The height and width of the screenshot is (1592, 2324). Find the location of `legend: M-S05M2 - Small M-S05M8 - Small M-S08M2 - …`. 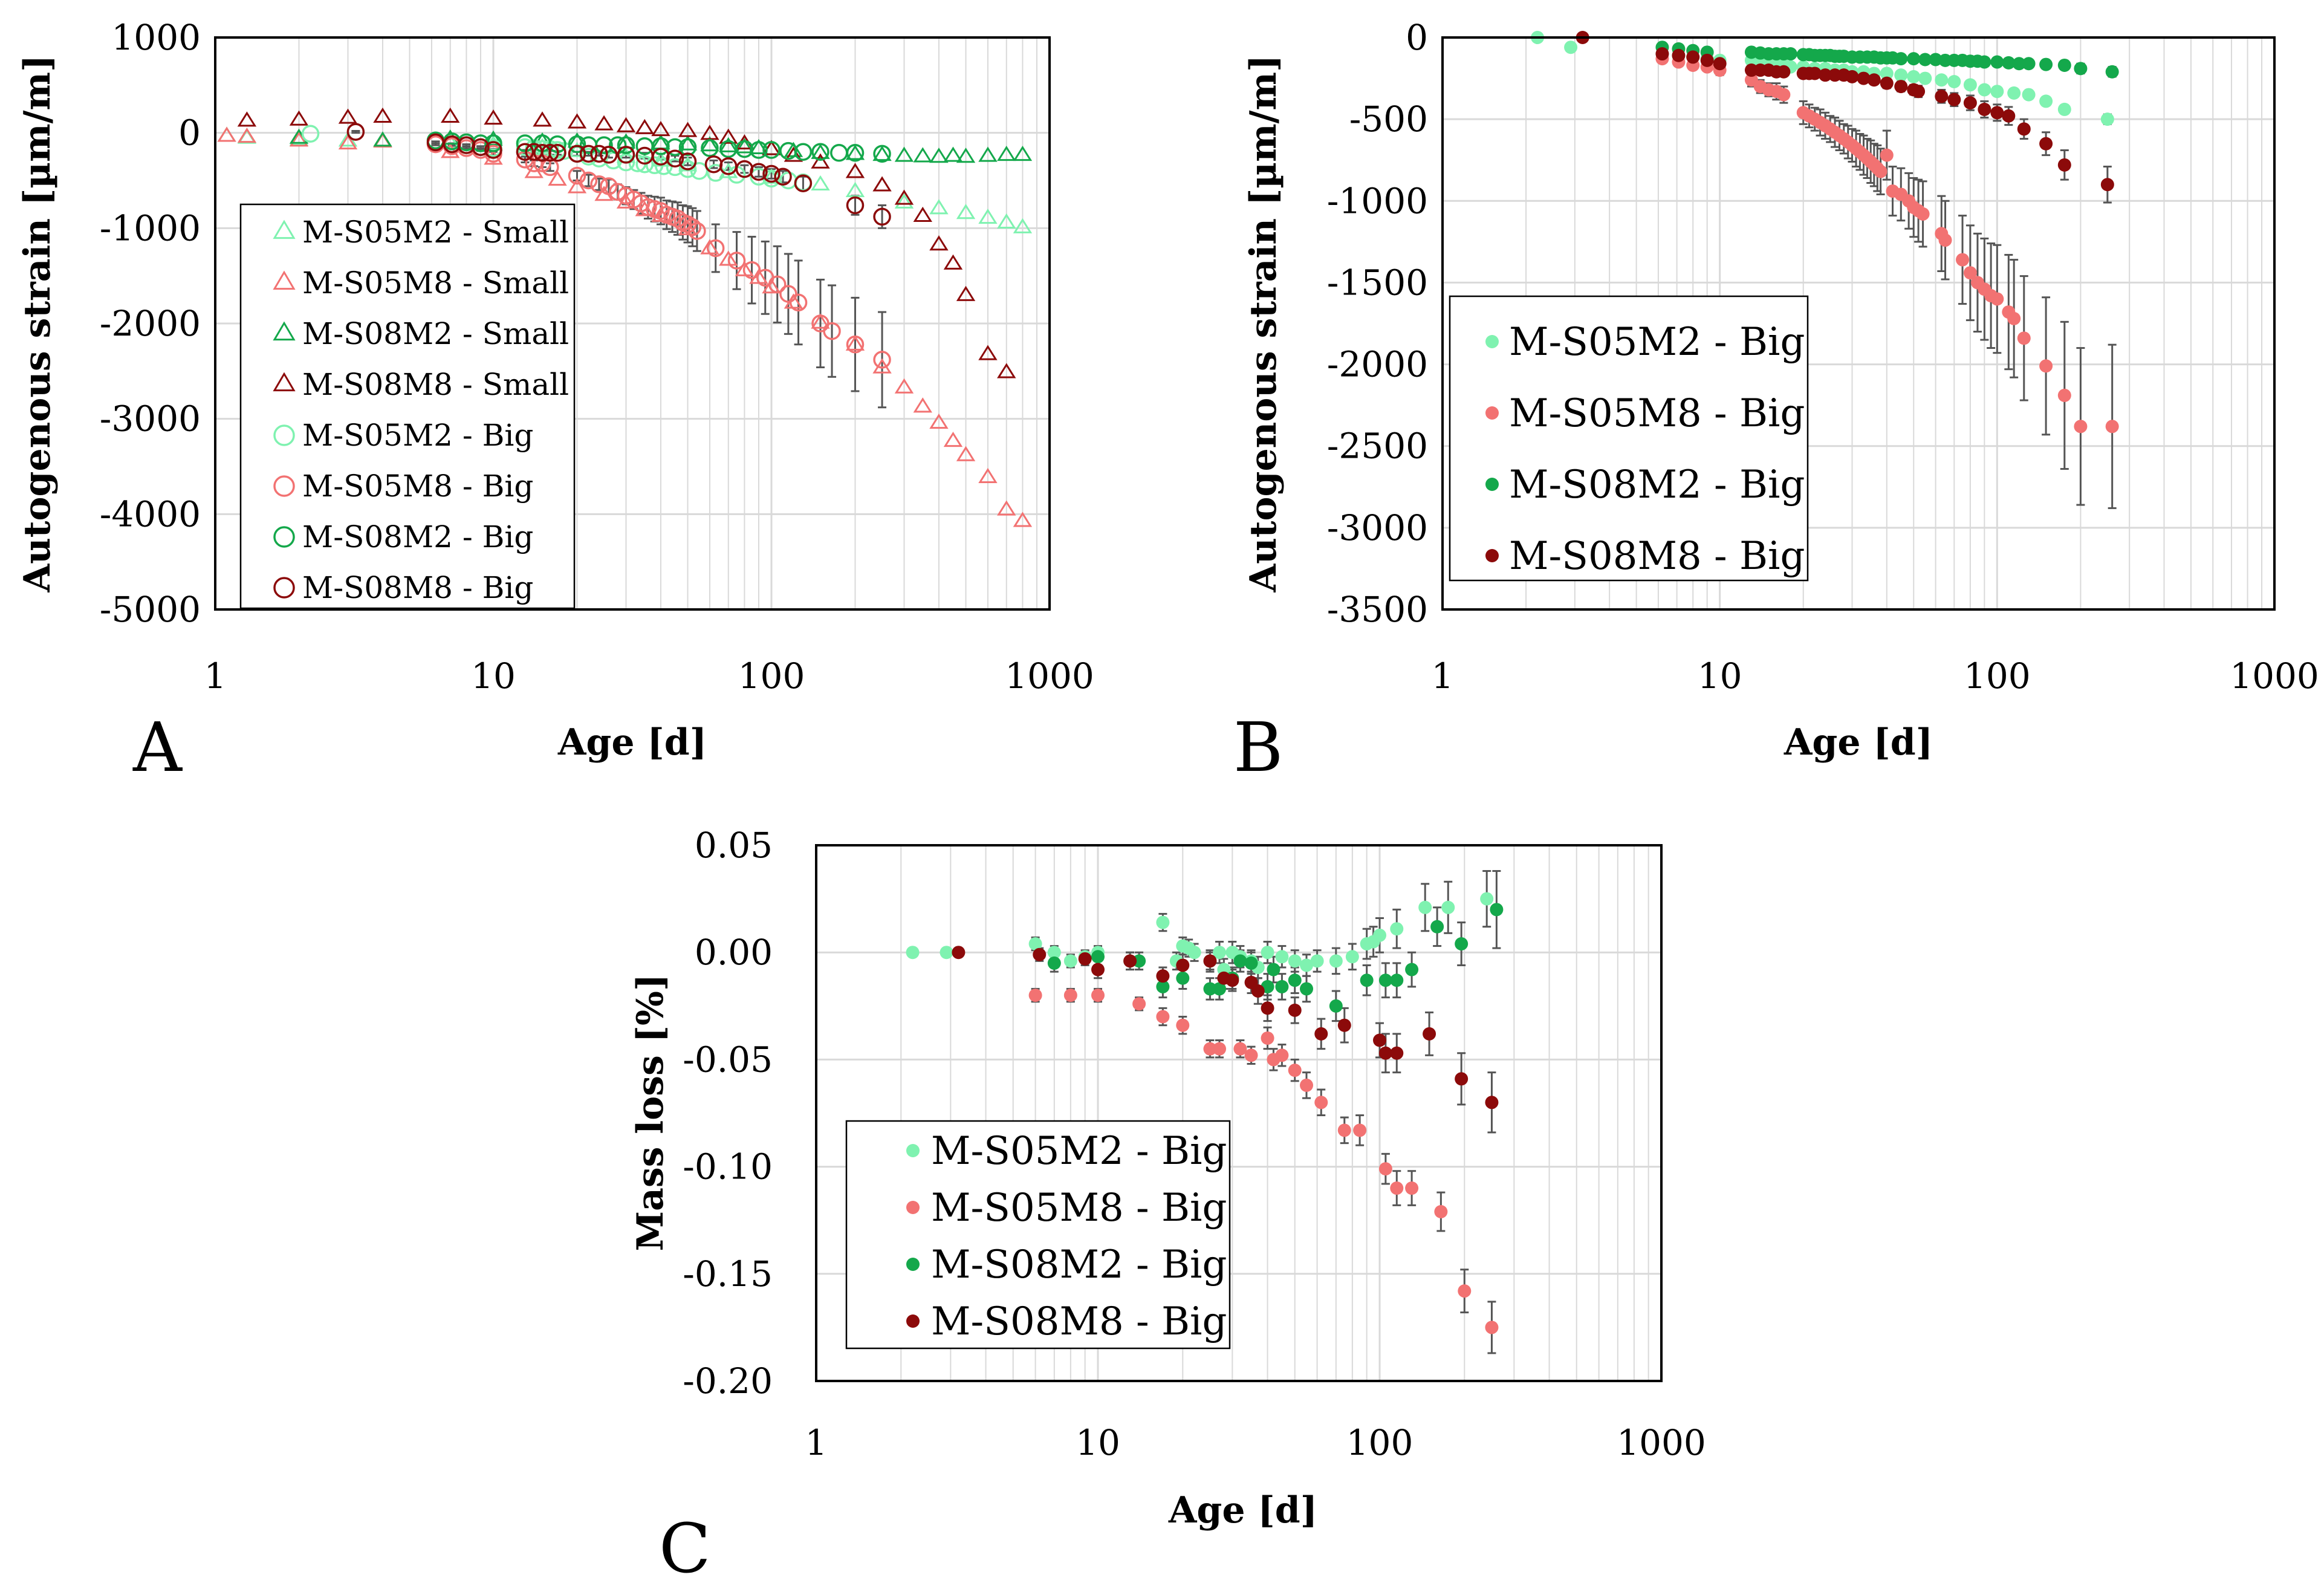

legend: M-S05M2 - Small M-S05M8 - Small M-S08M2 - … is located at coordinates (407, 406).